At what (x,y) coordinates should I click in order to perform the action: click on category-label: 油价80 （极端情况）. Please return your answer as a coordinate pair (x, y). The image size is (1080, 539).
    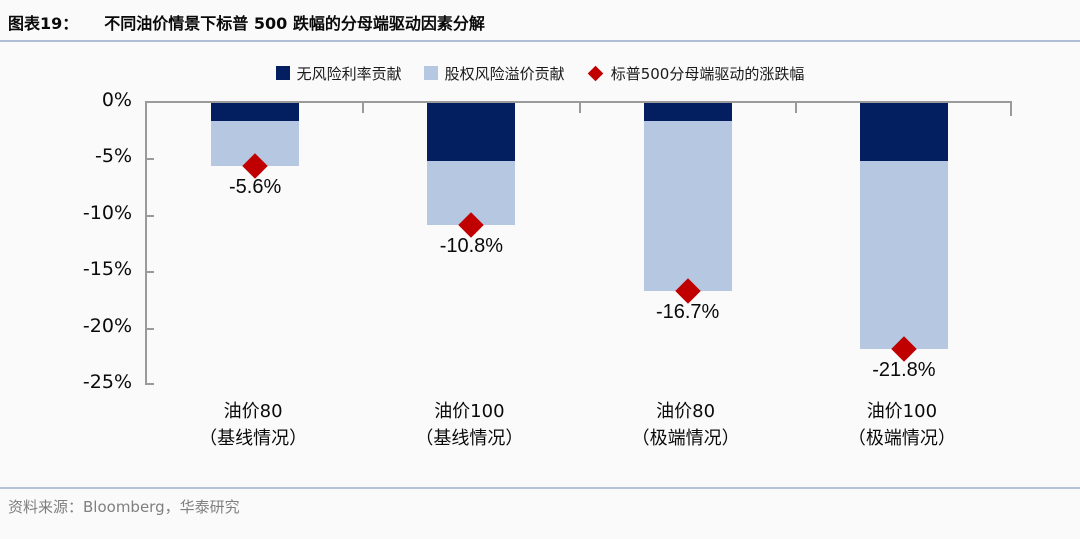
    Looking at the image, I should click on (686, 425).